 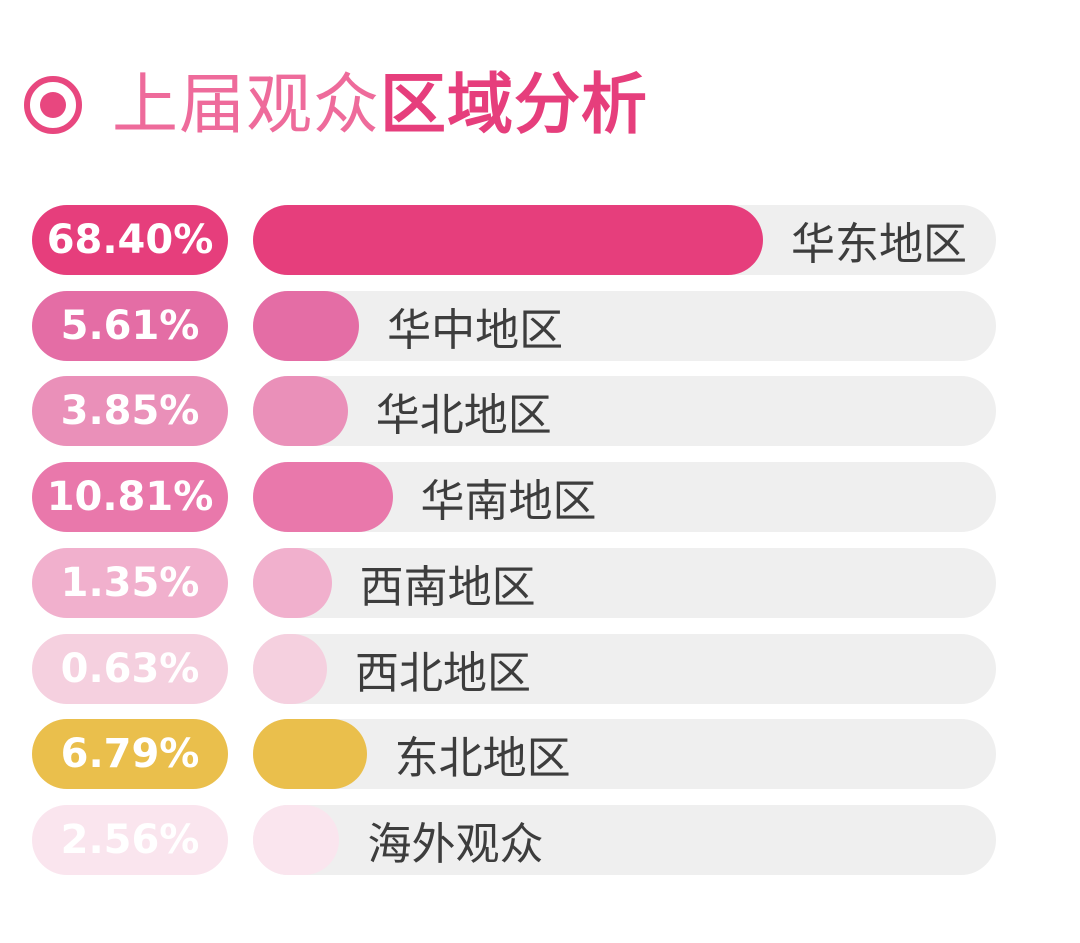 I want to click on bar-row: 6.79% 东北地区, so click(x=540, y=754).